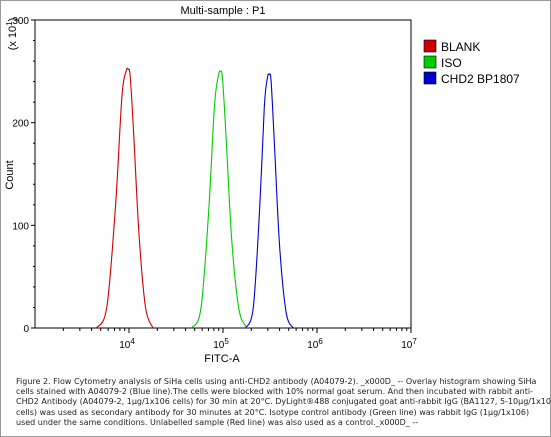 The height and width of the screenshot is (437, 551). Describe the element at coordinates (460, 47) in the screenshot. I see `legend-label: BLANK` at that location.